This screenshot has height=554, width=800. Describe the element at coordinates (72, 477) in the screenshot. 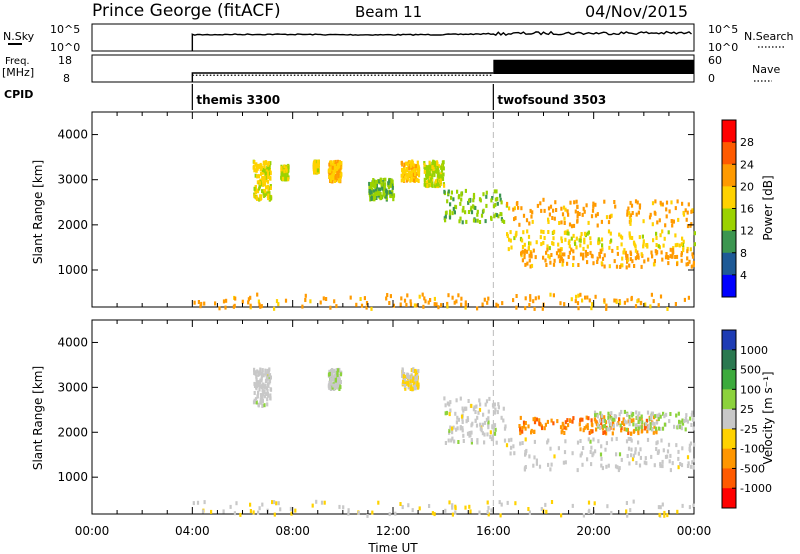

I see `velocity-ytick-label-0: 1000` at that location.